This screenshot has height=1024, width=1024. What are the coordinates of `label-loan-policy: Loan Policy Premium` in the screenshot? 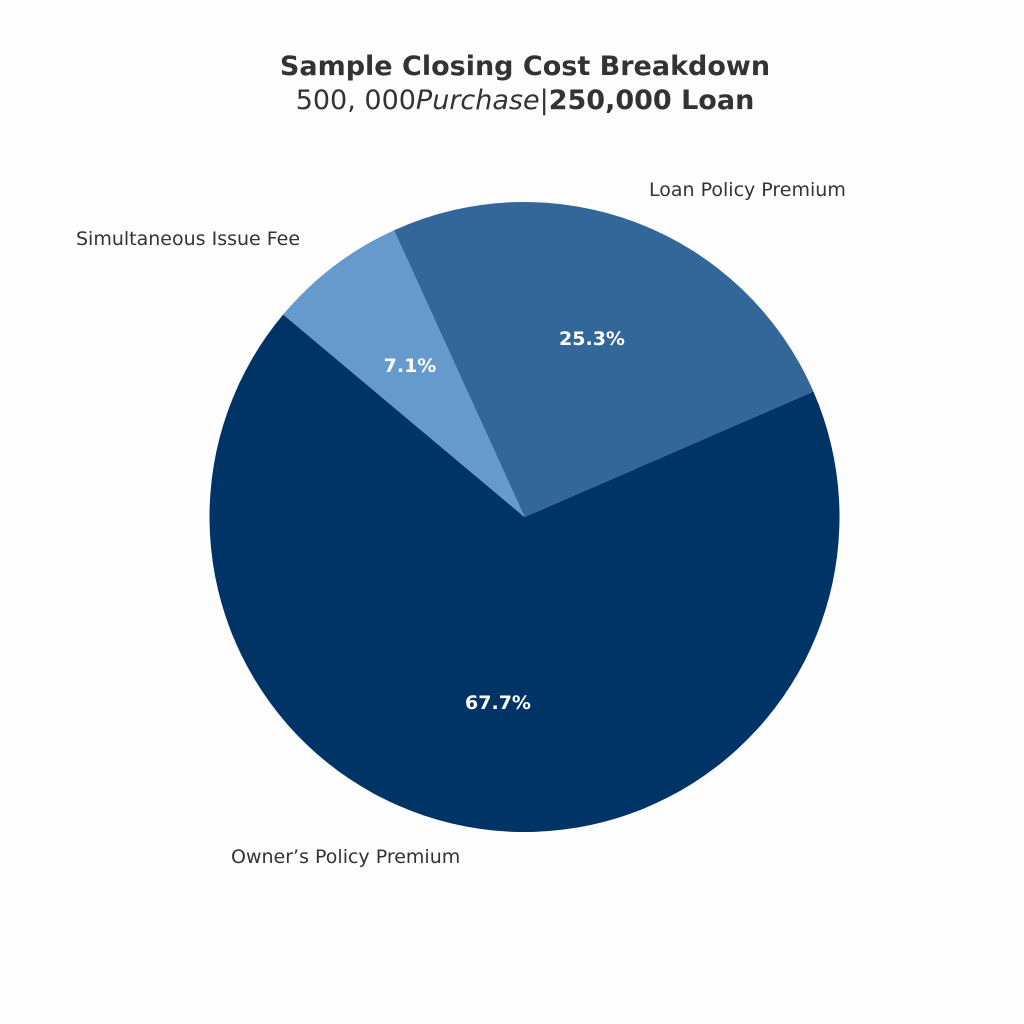 It's located at (747, 190).